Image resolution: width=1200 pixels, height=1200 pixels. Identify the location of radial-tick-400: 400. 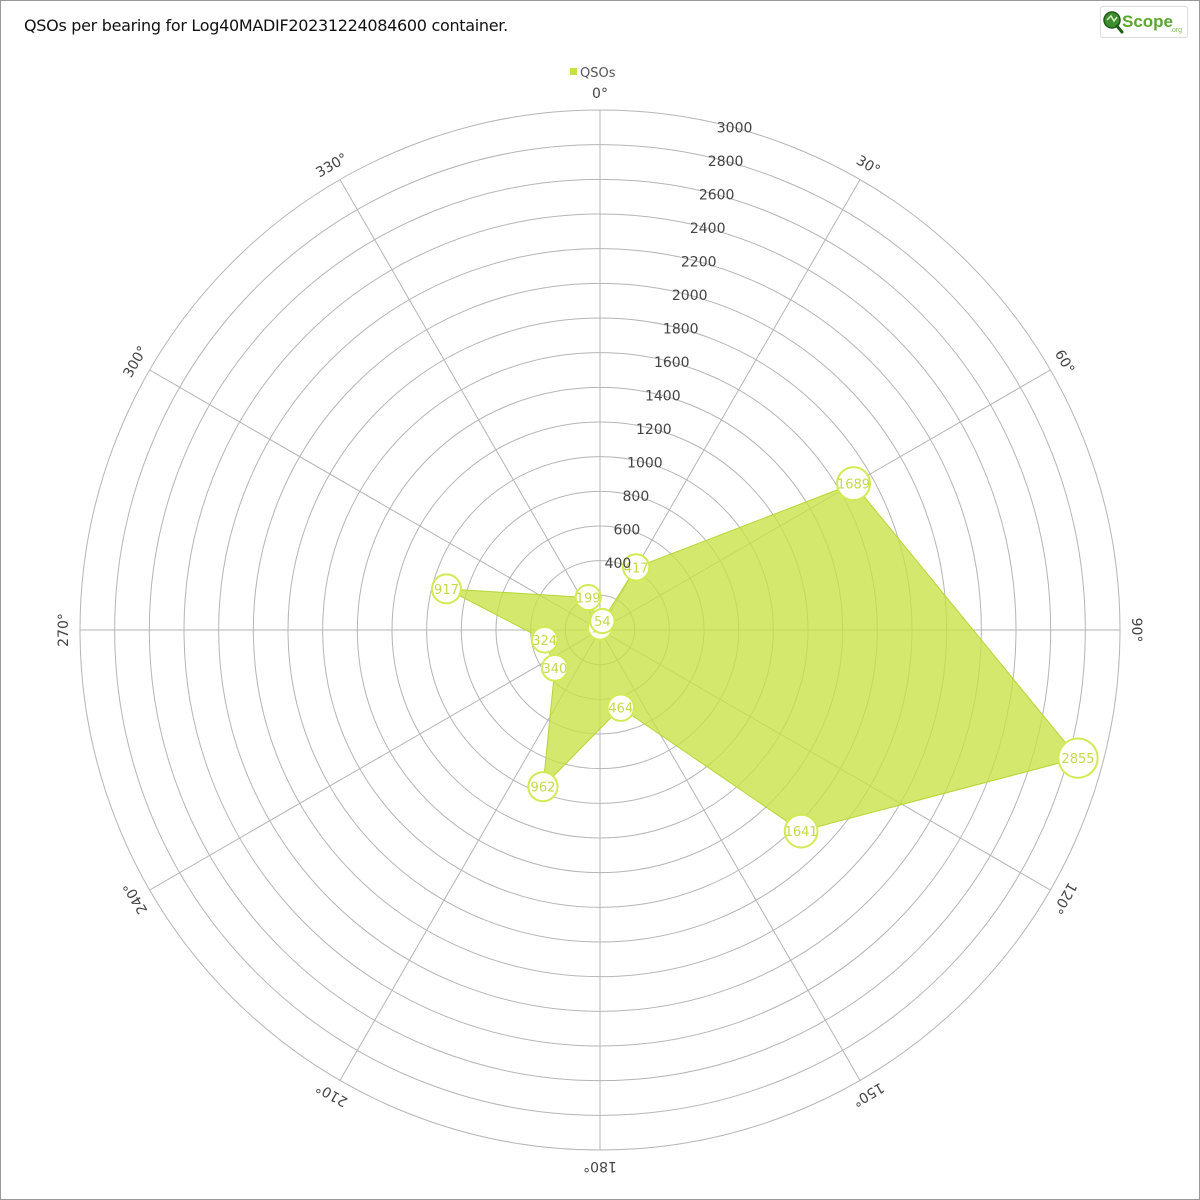
(618, 564).